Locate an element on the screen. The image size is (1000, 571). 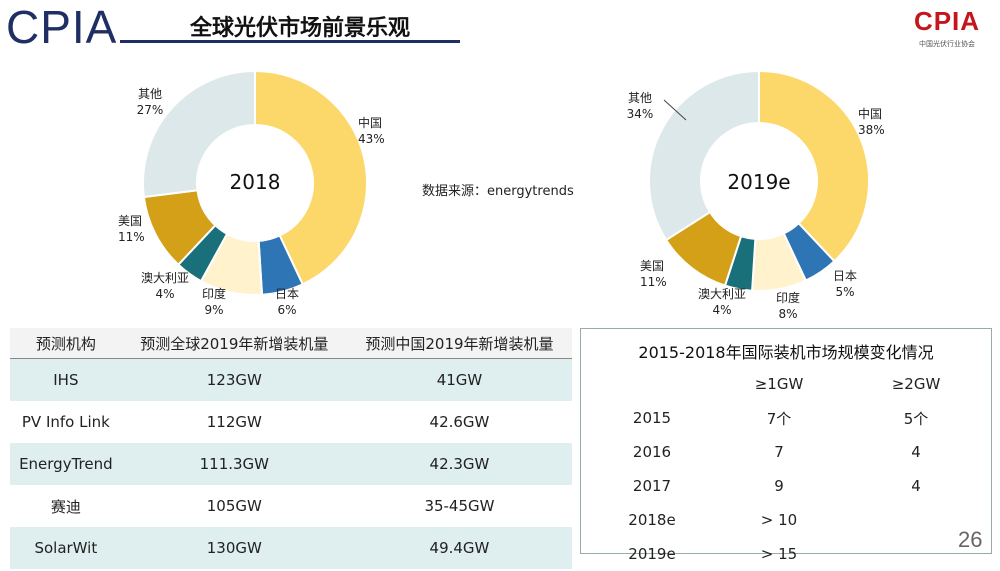
table-row: SolarWit 130GW 49.4GW is located at coordinates (291, 548).